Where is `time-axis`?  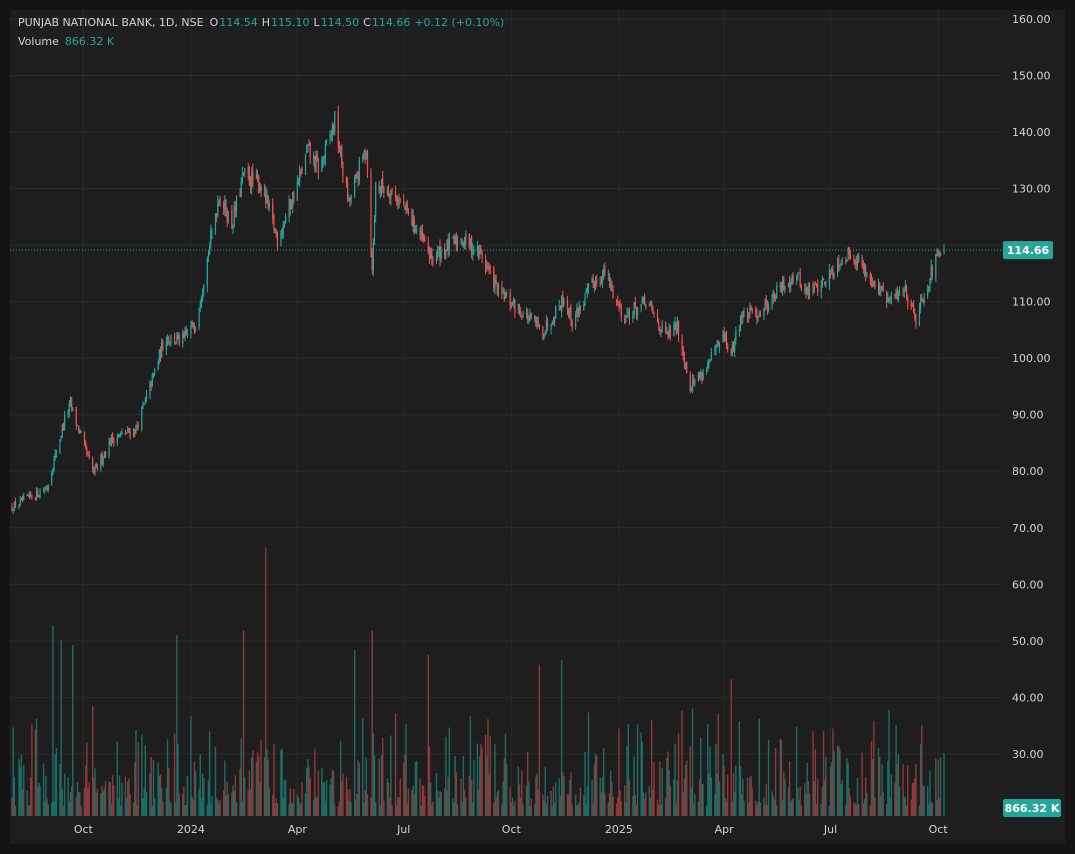 time-axis is located at coordinates (537, 830).